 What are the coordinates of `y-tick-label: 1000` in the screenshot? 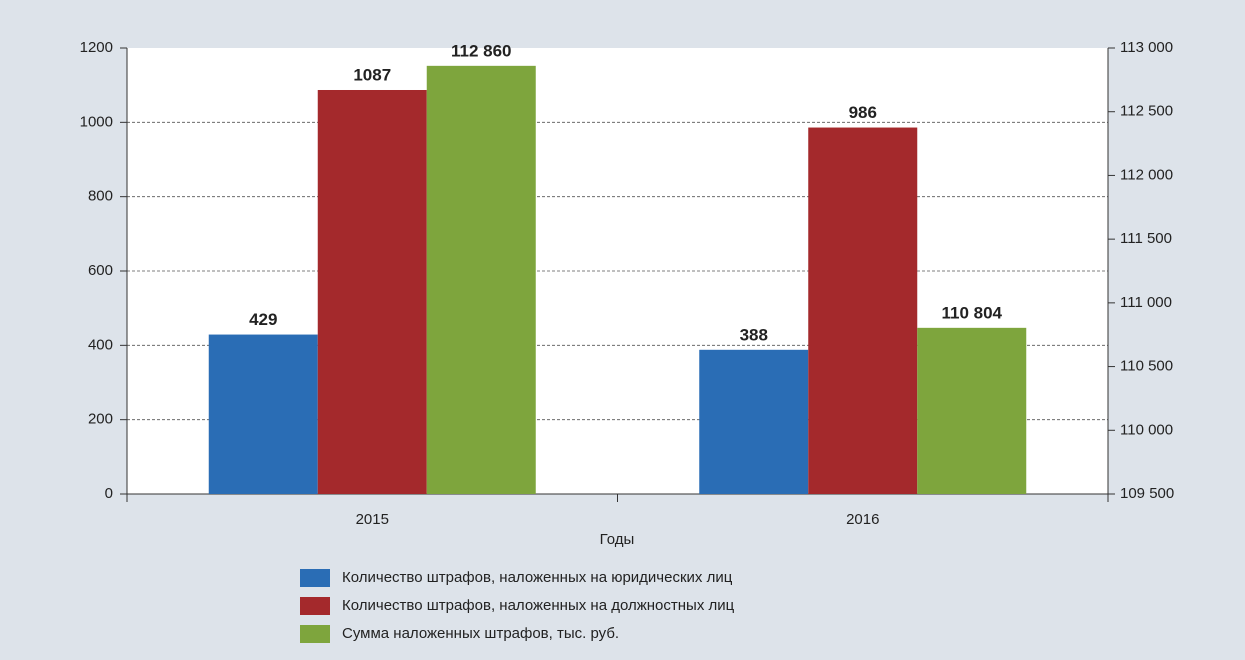 It's located at (96, 121).